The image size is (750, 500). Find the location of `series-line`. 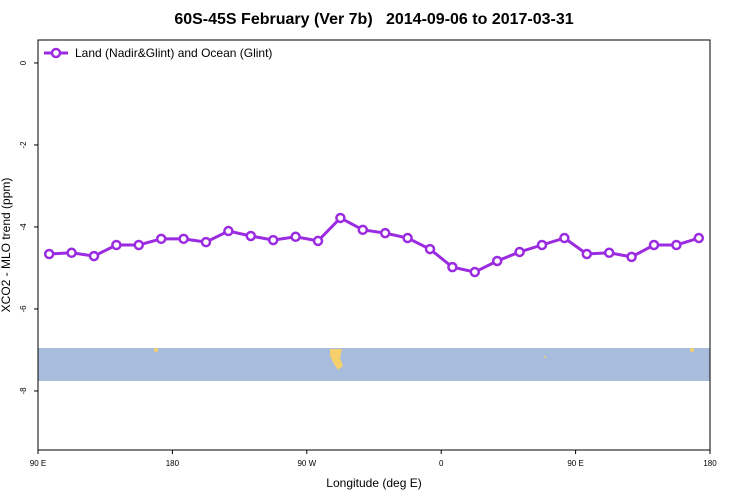

series-line is located at coordinates (374, 245).